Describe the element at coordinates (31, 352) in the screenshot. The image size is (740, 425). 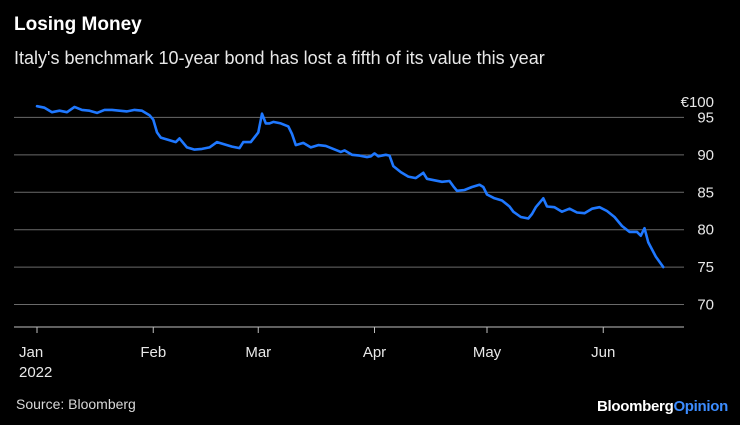
I see `x-tick-label-jan: Jan` at that location.